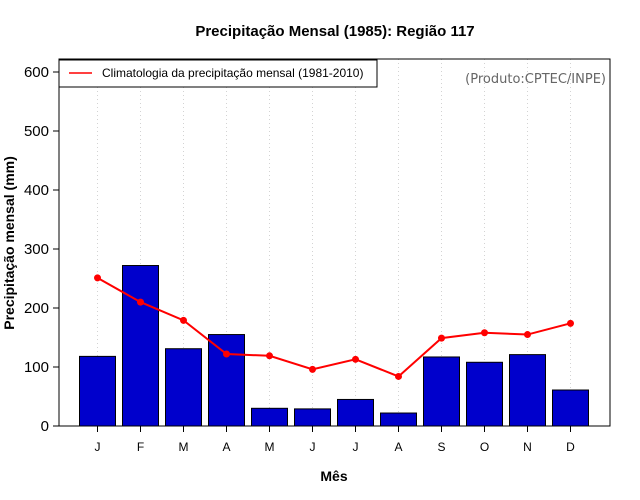 This screenshot has height=500, width=640. I want to click on climatology-line, so click(334, 327).